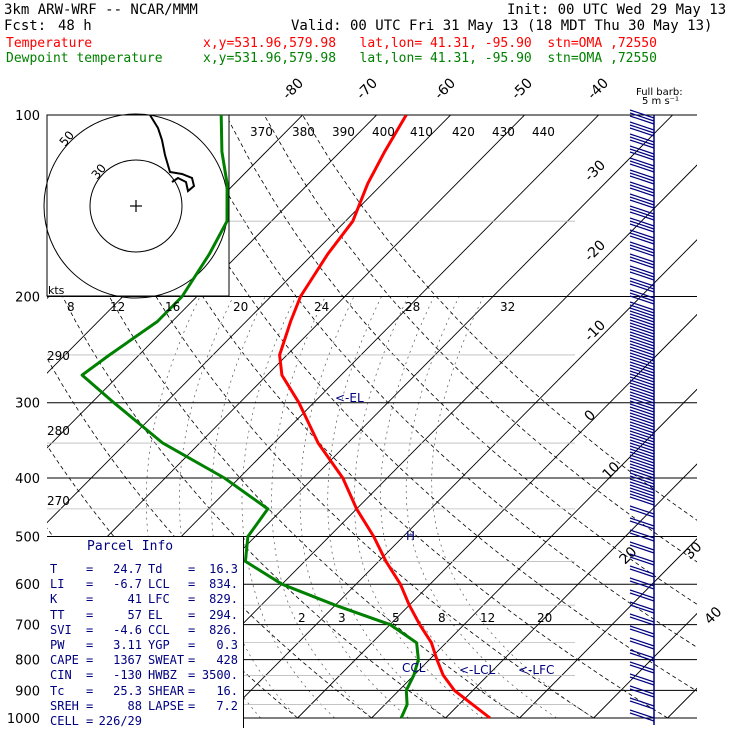  I want to click on lfc-marker: <-LFC, so click(536, 670).